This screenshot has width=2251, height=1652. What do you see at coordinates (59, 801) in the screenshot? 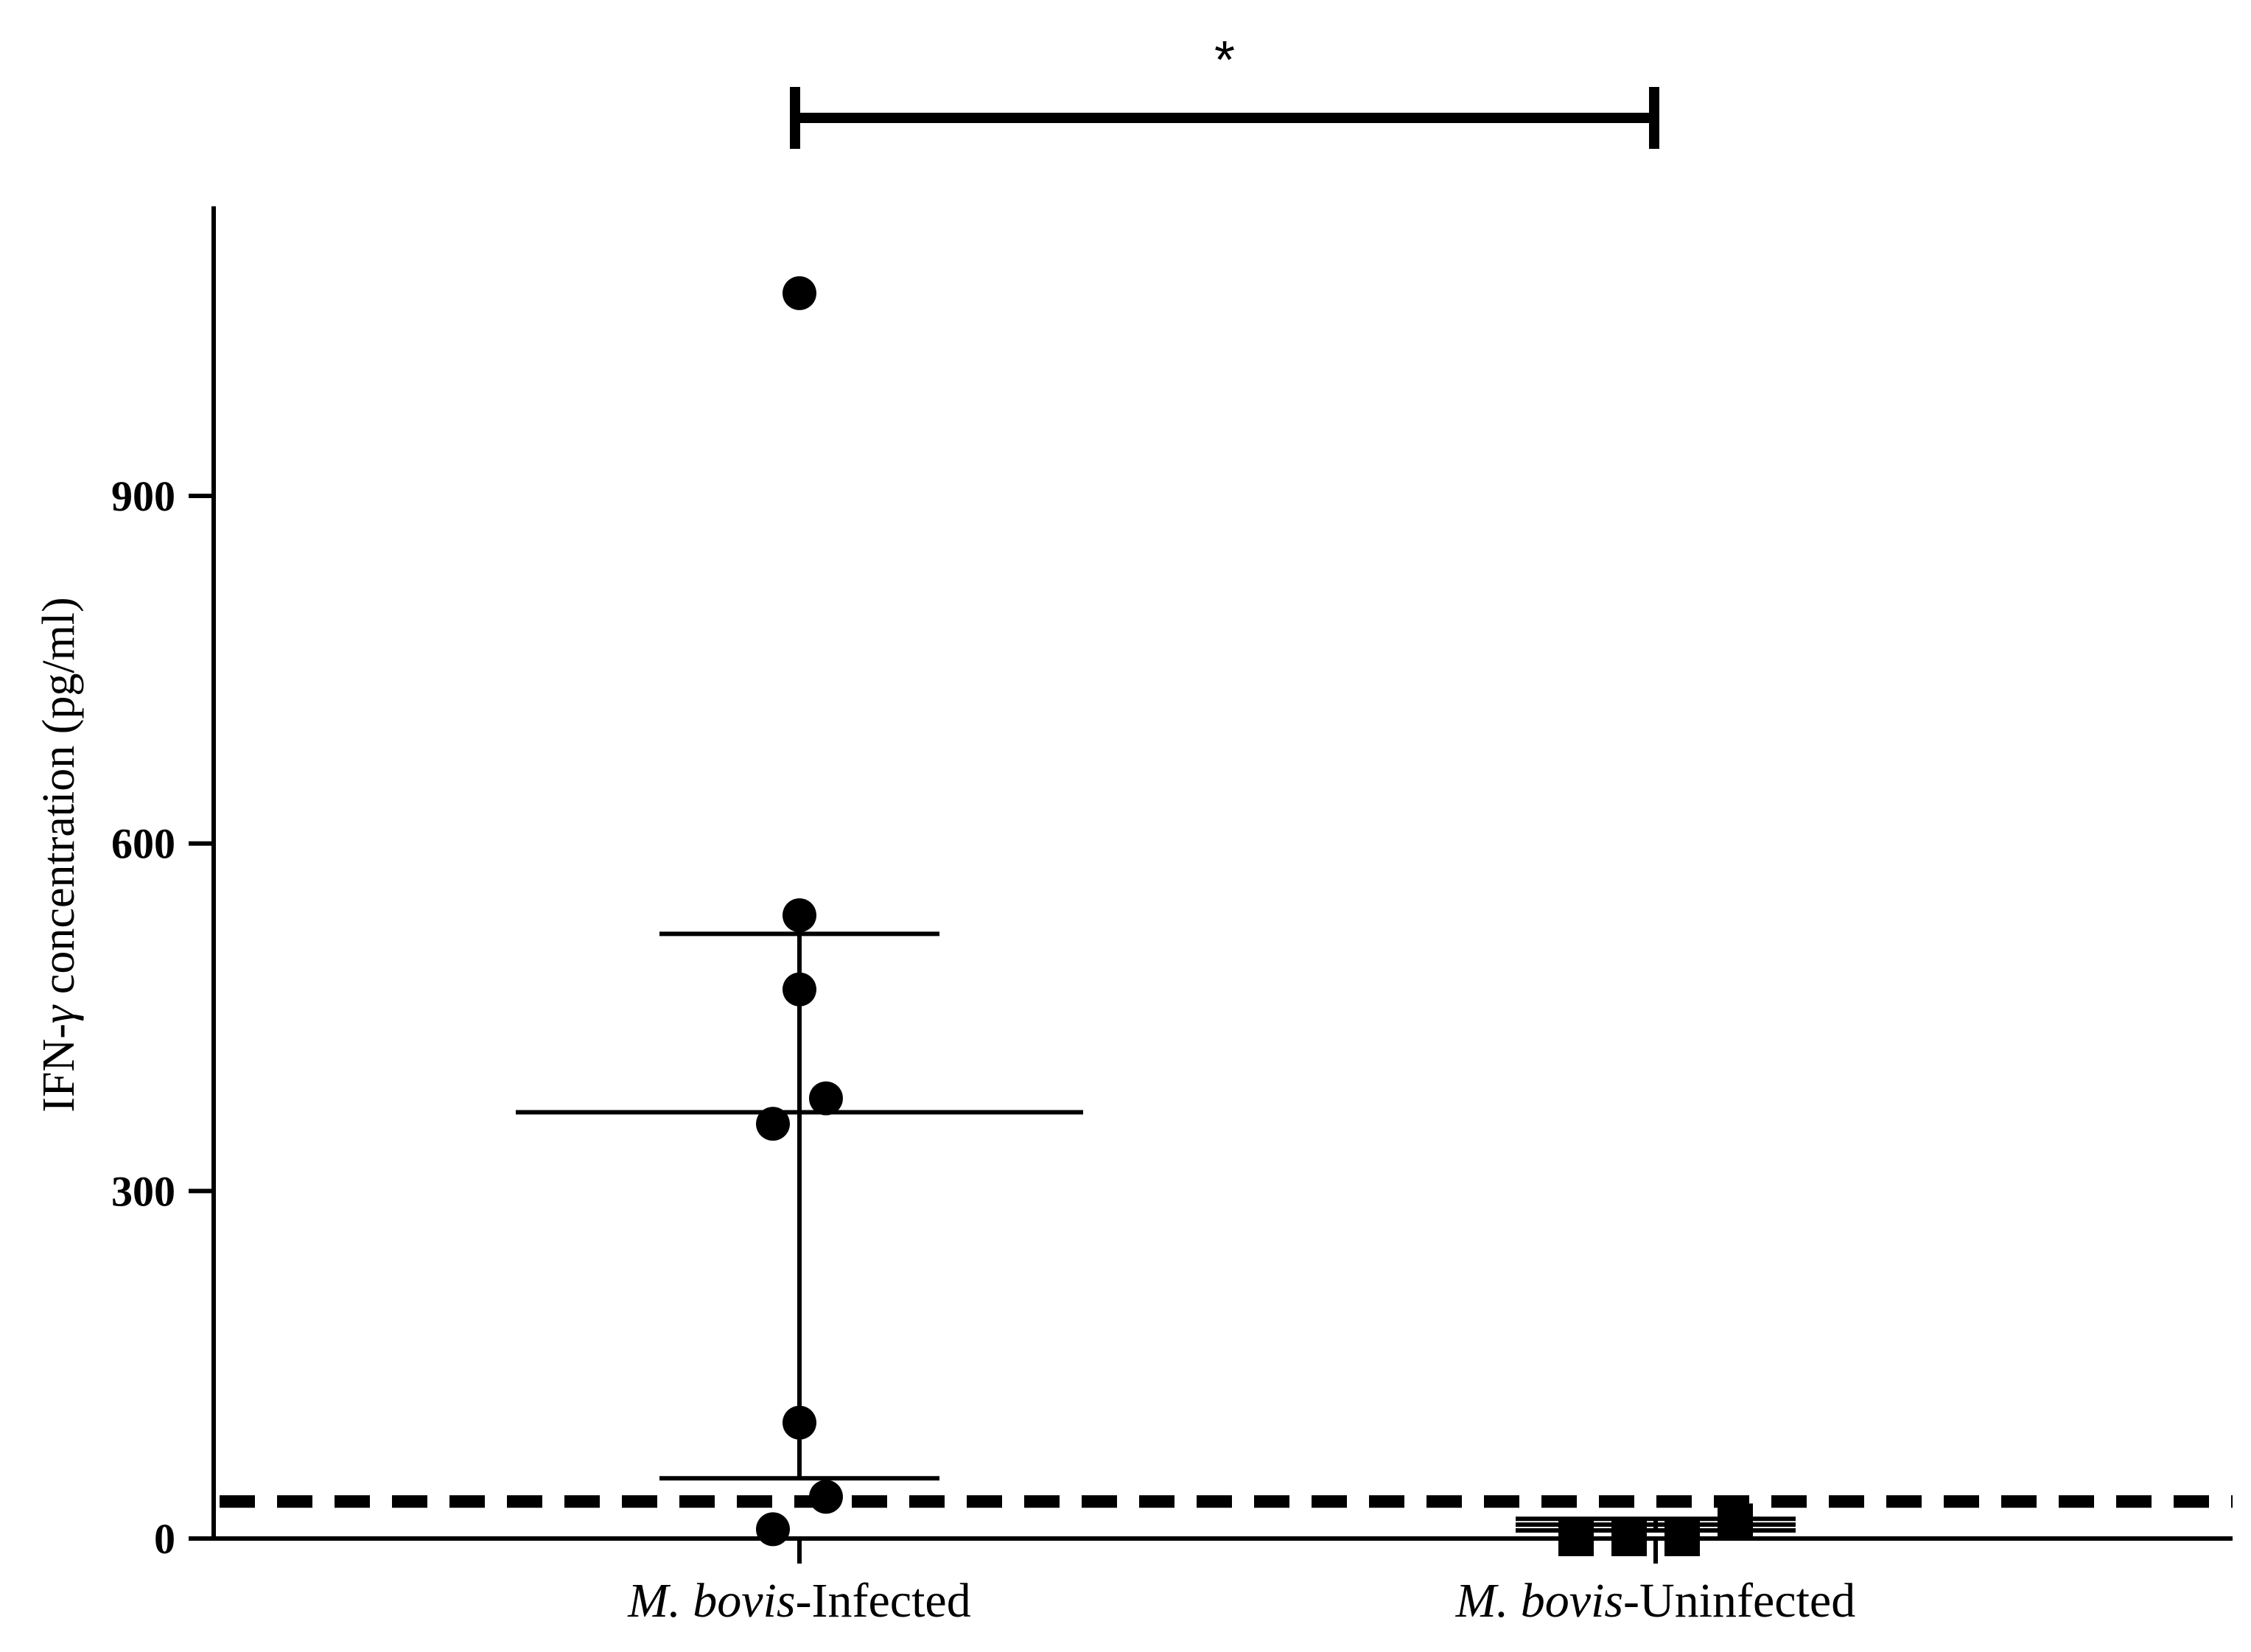
I see `y-title-suffix: concentration (pg/ml)` at bounding box center [59, 801].